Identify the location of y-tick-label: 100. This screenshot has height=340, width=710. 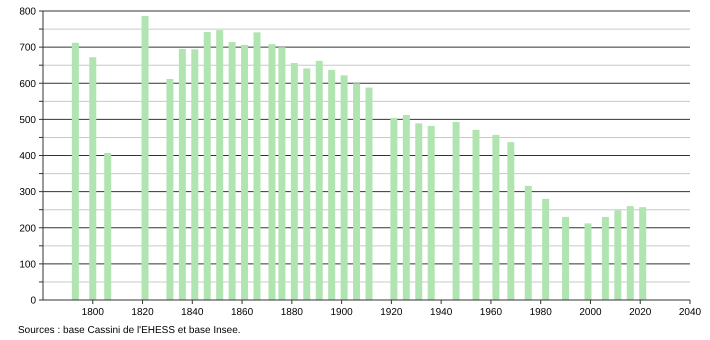
(27, 264).